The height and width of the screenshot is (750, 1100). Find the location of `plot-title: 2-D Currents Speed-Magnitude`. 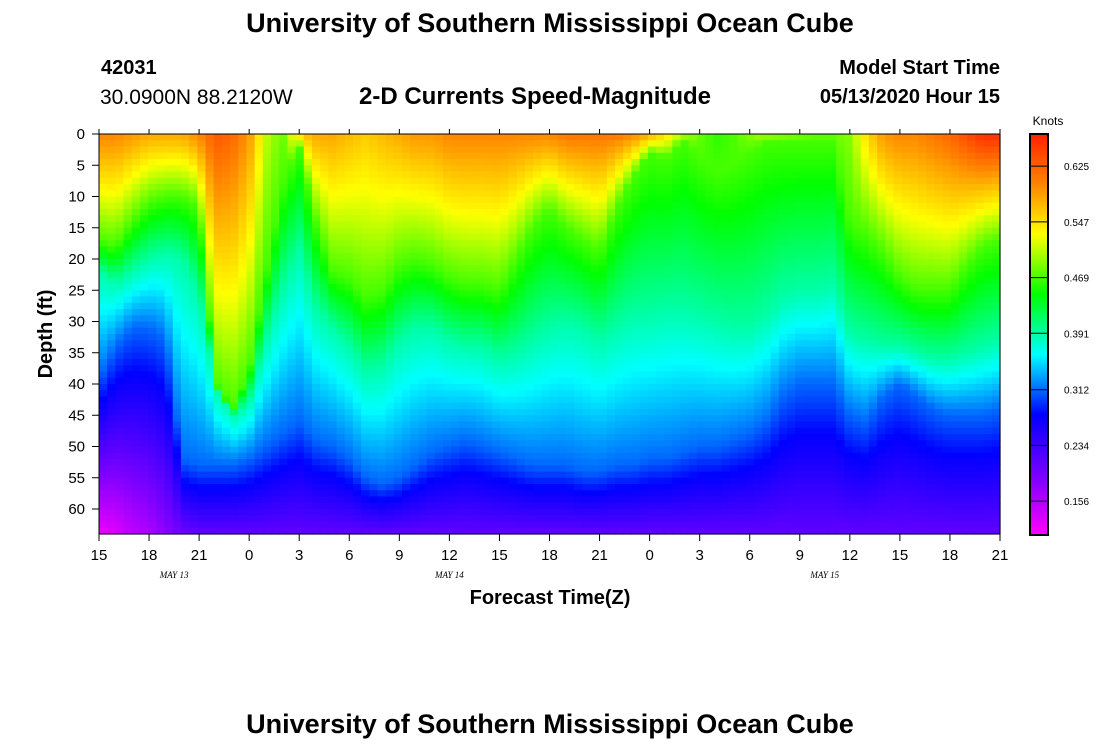

plot-title: 2-D Currents Speed-Magnitude is located at coordinates (535, 96).